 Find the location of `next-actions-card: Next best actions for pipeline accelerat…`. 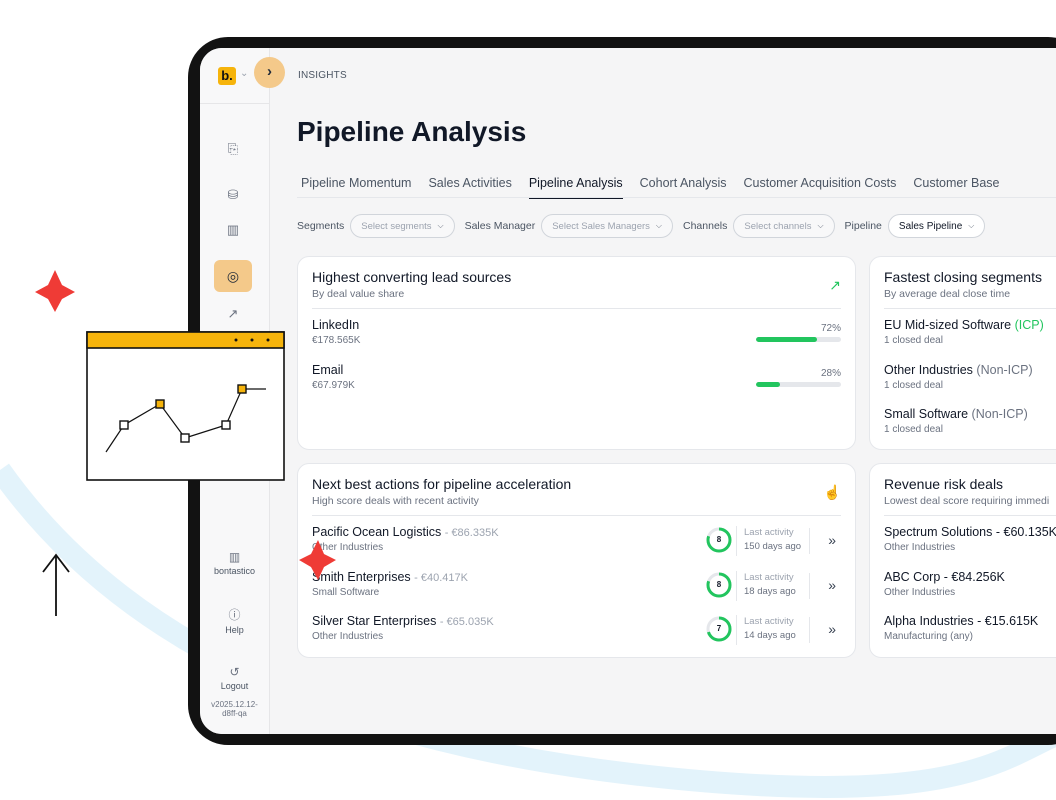

next-actions-card: Next best actions for pipeline accelerat… is located at coordinates (576, 560).